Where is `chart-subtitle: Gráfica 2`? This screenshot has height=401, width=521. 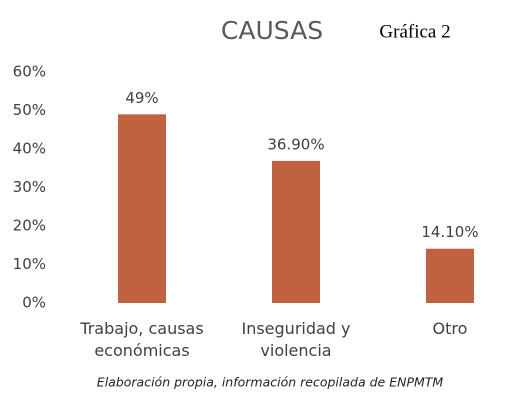 chart-subtitle: Gráfica 2 is located at coordinates (414, 31).